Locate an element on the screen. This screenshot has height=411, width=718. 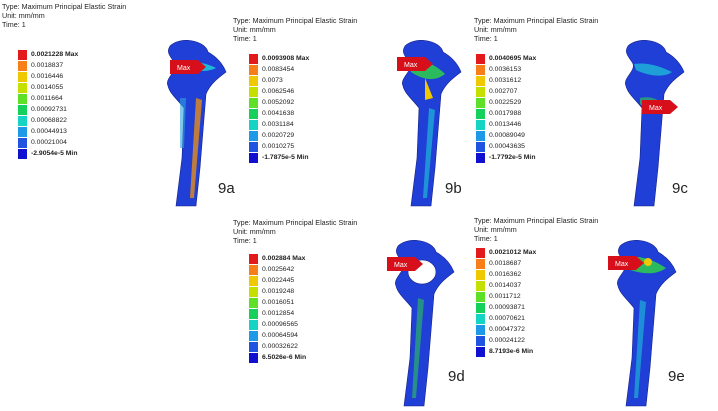
legend-value: 0.00032622 is located at coordinates (280, 346).